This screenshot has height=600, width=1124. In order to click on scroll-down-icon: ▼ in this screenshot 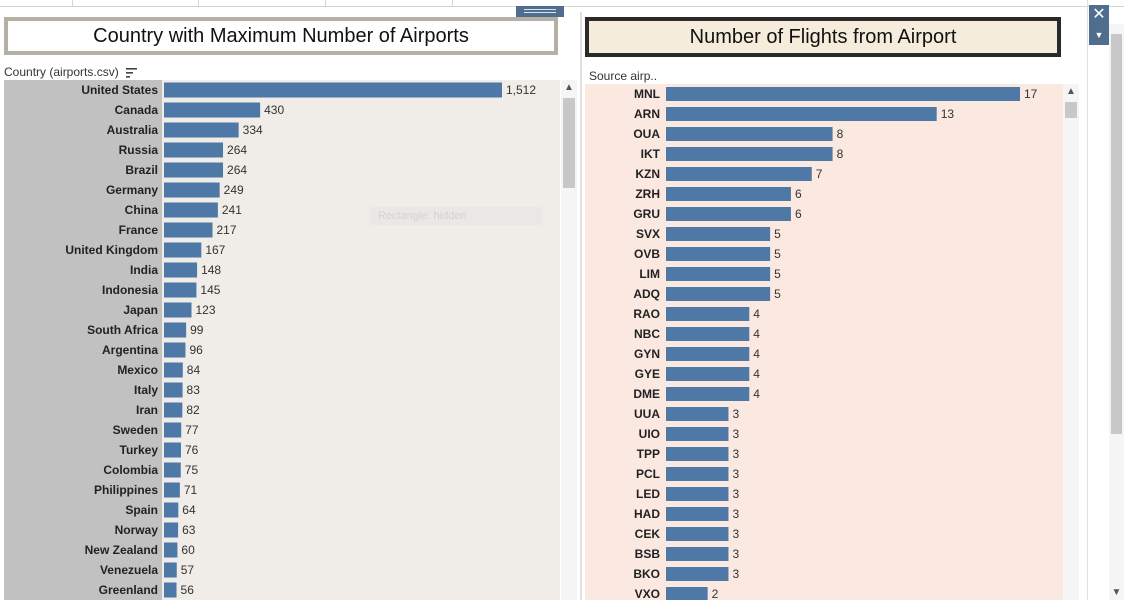, I will do `click(1116, 592)`.